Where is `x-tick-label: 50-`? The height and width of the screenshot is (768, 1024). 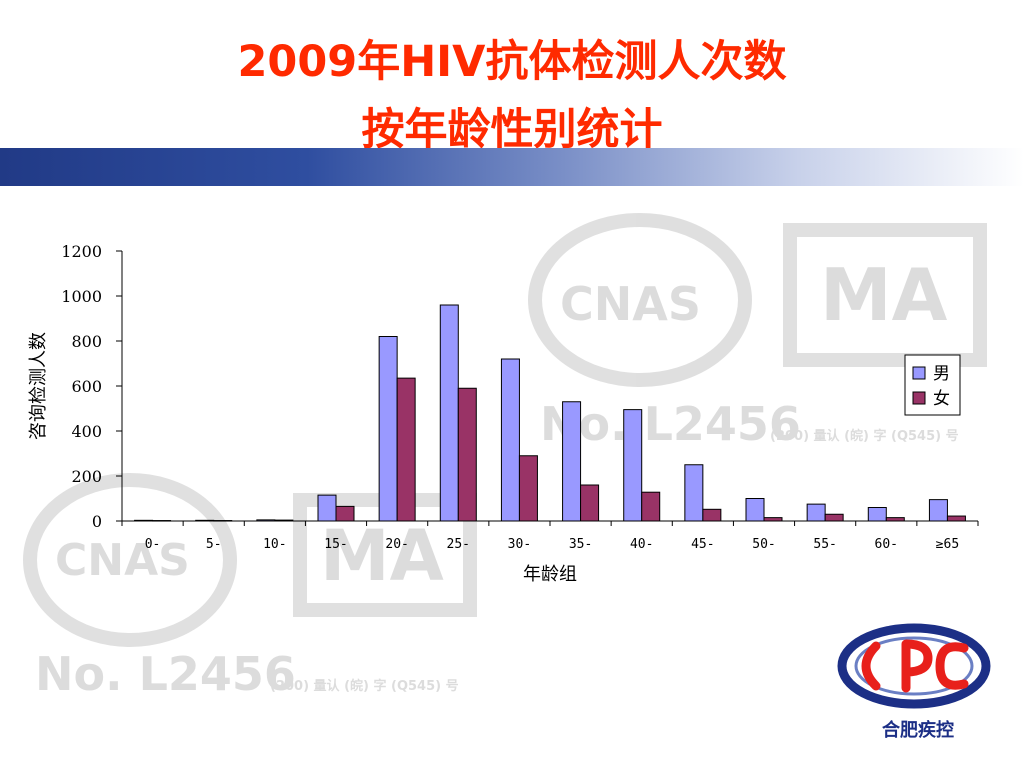 x-tick-label: 50- is located at coordinates (763, 544).